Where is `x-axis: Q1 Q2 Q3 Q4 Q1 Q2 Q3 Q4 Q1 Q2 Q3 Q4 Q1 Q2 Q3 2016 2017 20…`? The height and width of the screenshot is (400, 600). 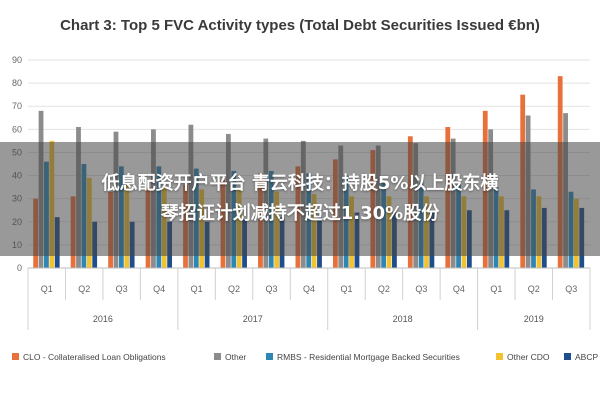
x-axis: Q1 Q2 Q3 Q4 Q1 Q2 Q3 Q4 Q1 Q2 Q3 Q4 Q1 Q2 Q3 2016 2017 20… is located at coordinates (309, 298).